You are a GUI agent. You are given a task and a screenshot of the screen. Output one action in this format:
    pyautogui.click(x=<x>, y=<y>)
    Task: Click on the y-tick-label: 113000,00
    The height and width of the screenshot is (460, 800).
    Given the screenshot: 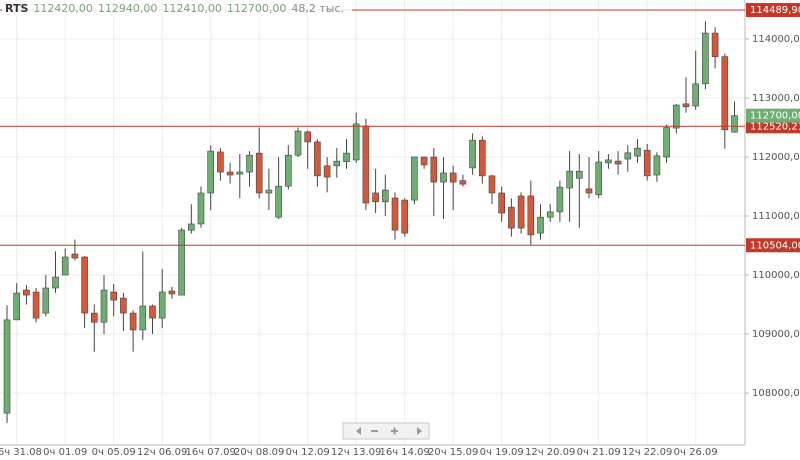 What is the action you would take?
    pyautogui.click(x=776, y=98)
    